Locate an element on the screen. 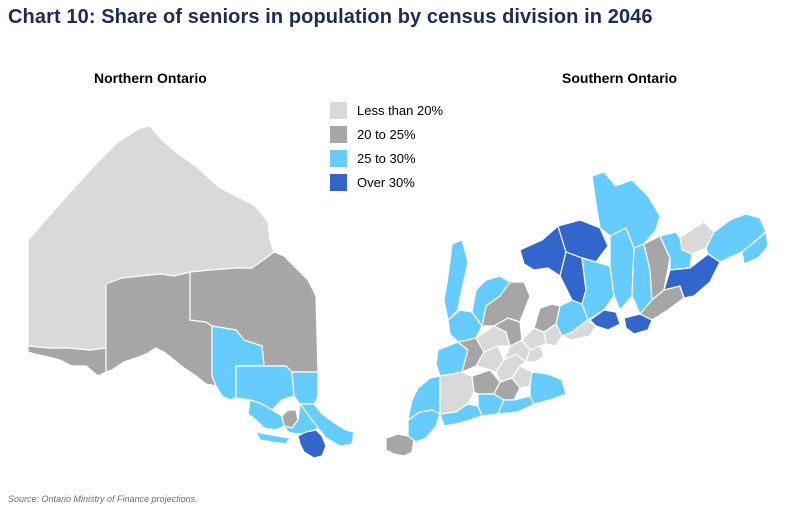 This screenshot has width=790, height=514. division-nipissing is located at coordinates (327, 425).